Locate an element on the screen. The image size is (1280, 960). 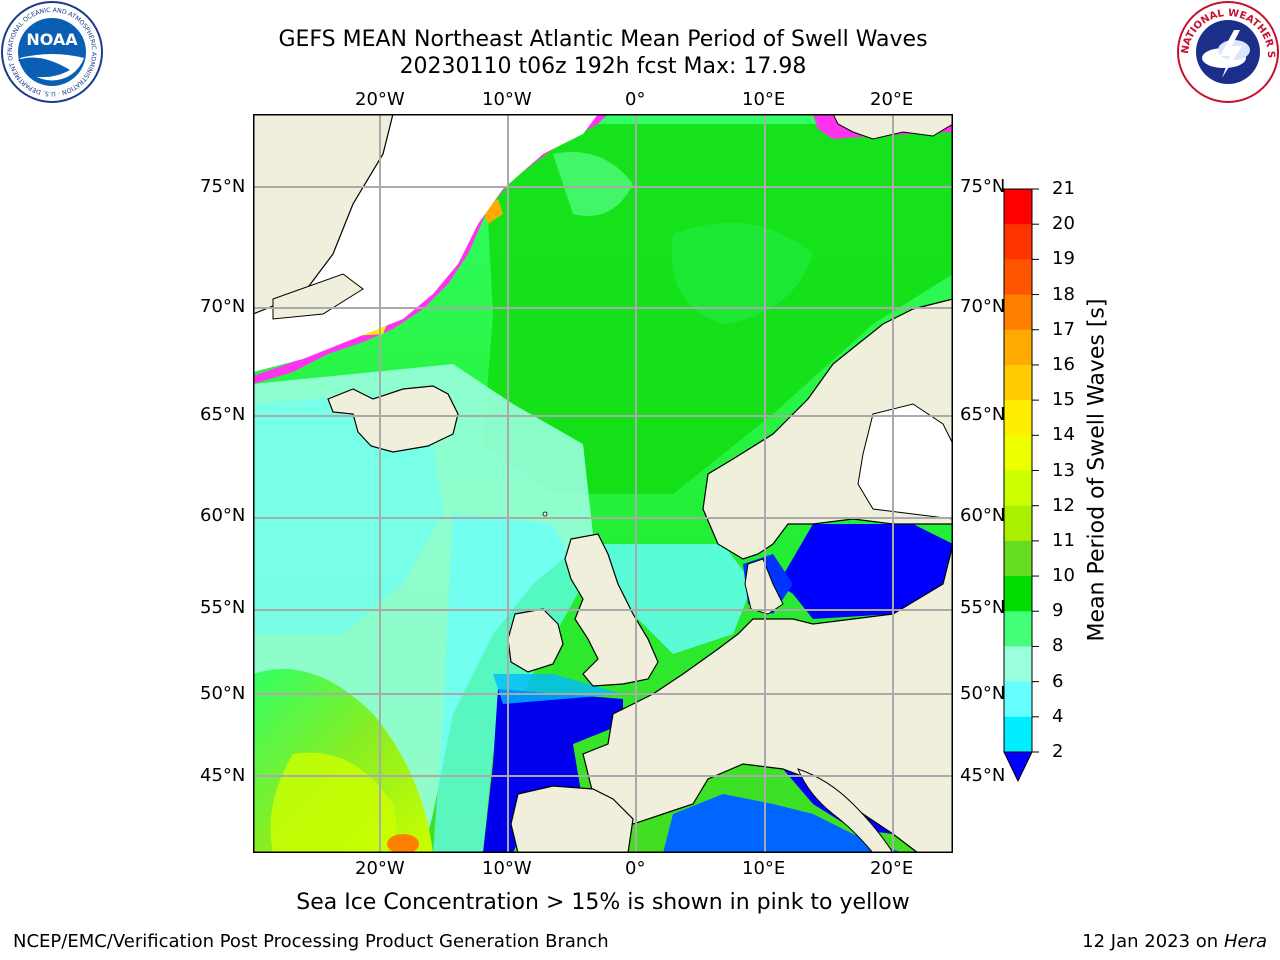
baltic-sea is located at coordinates (865, 571).